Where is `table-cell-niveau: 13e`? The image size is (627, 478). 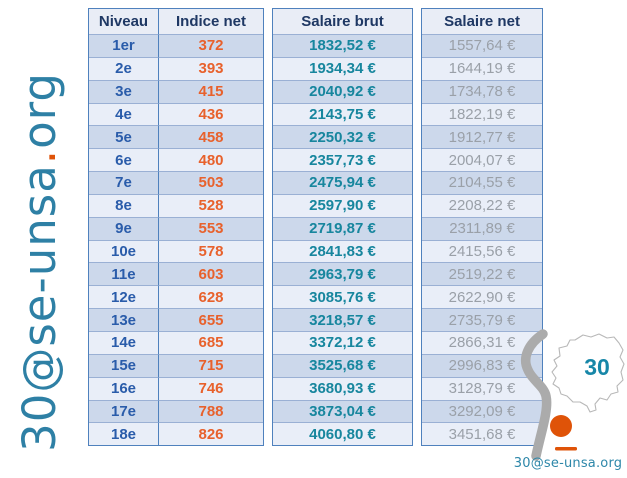
table-cell-niveau: 13e is located at coordinates (124, 319).